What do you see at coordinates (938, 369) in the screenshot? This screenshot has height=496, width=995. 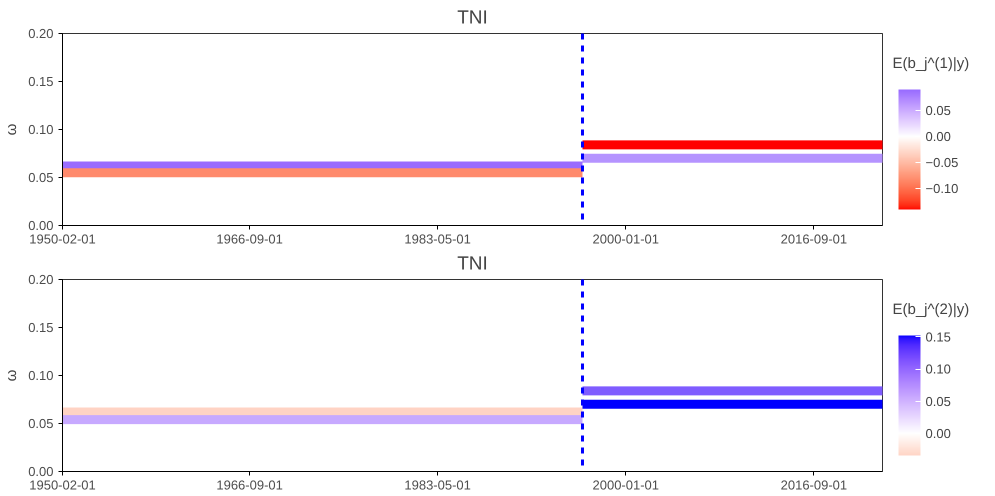 I see `color-bar-label: 0.10` at bounding box center [938, 369].